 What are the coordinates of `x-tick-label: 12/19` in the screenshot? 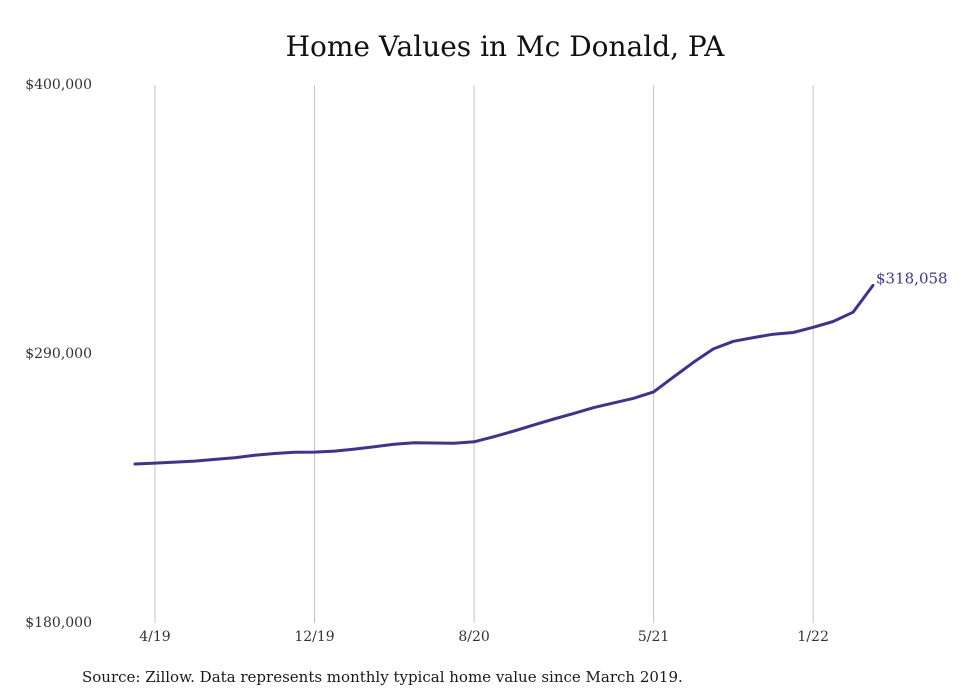 It's located at (314, 637).